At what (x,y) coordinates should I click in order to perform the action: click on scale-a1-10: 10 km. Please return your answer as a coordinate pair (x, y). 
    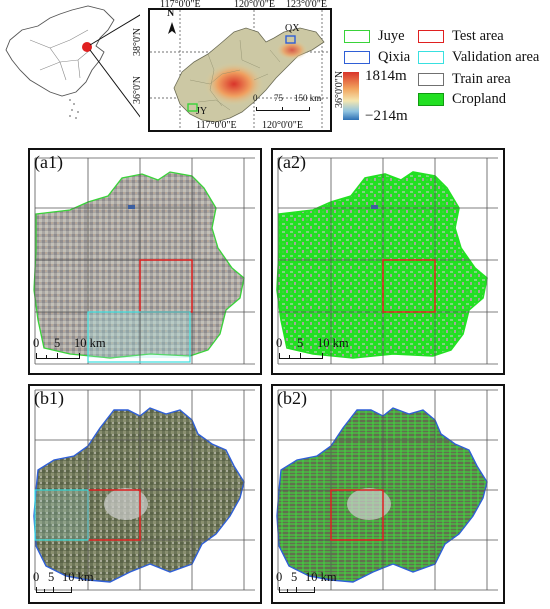
    Looking at the image, I should click on (90, 343).